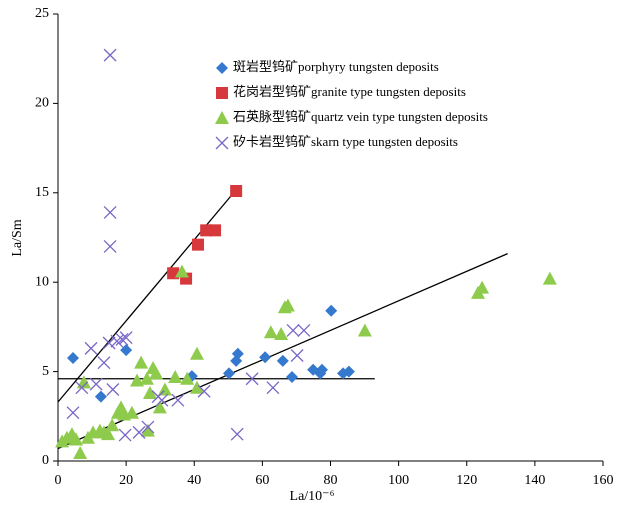 This screenshot has height=510, width=617. I want to click on y-tick-label: 5, so click(45, 371).